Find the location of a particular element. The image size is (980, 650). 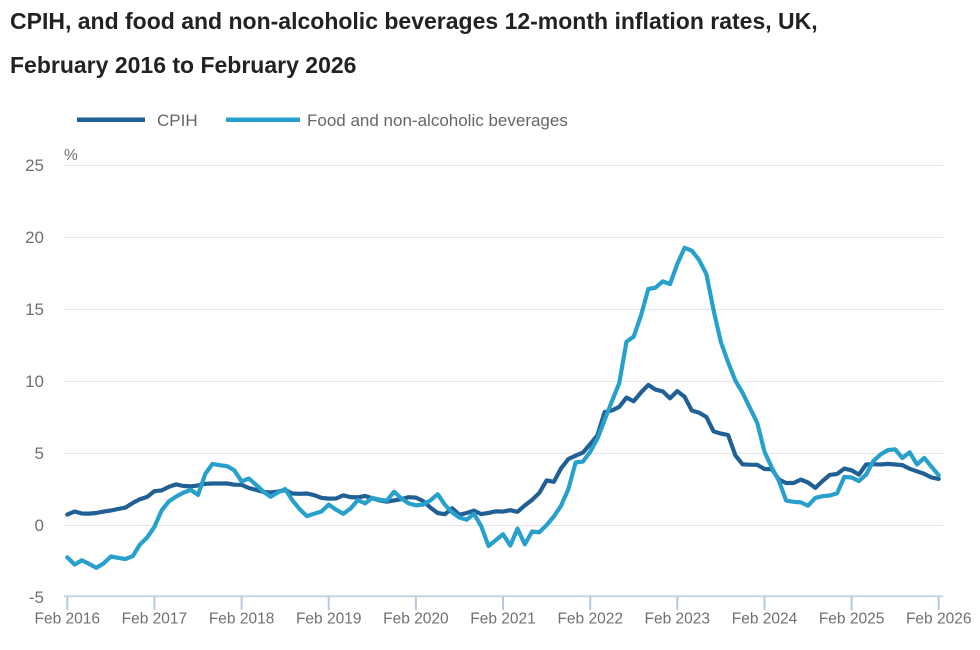

svg-text: Feb 2019 is located at coordinates (329, 619).